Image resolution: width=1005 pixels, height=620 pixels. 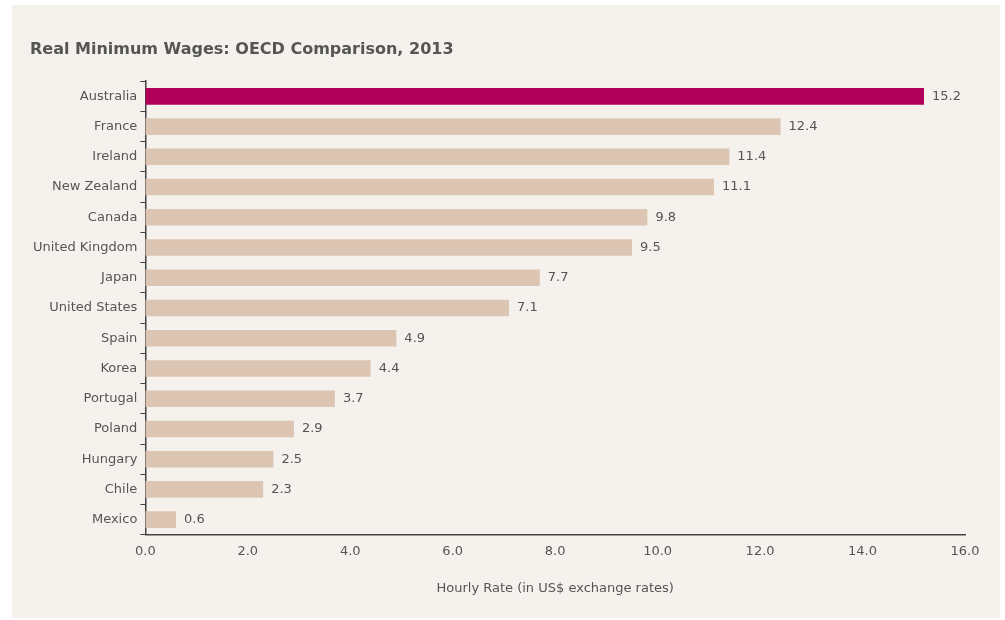 I want to click on data-label: 0.6, so click(x=194, y=519).